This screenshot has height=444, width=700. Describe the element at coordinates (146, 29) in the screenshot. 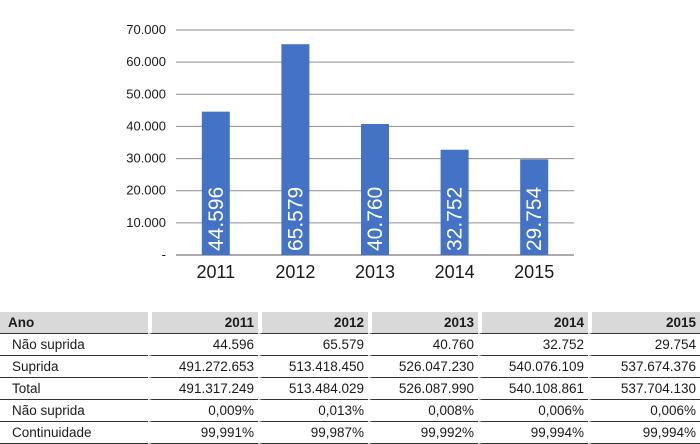

I see `y-tick-label: 70.000` at that location.